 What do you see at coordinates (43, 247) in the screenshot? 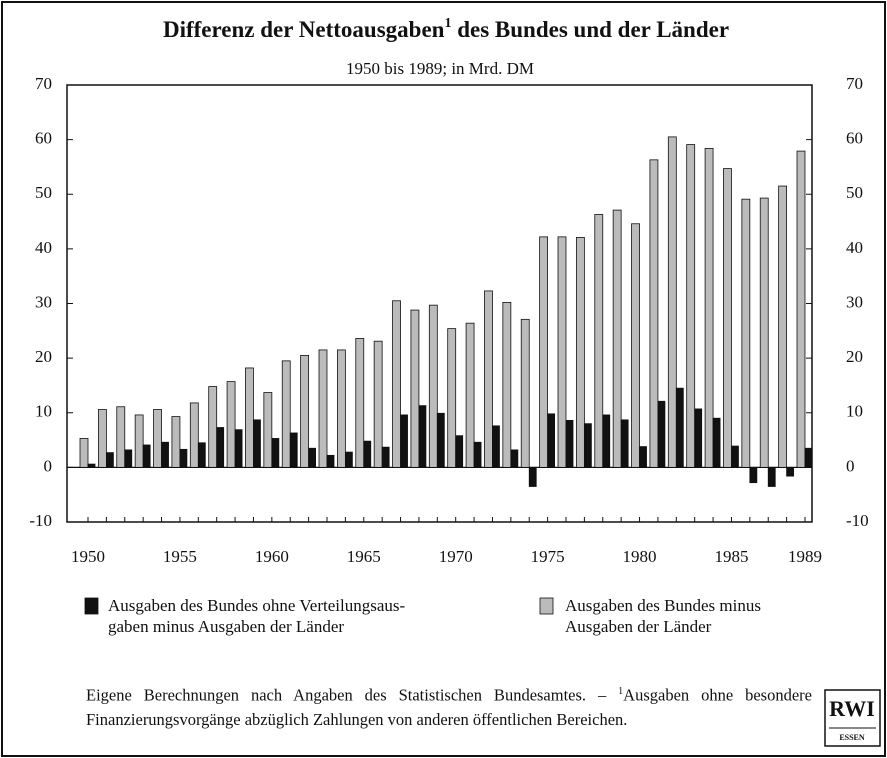
I see `y-tick-label: 40` at bounding box center [43, 247].